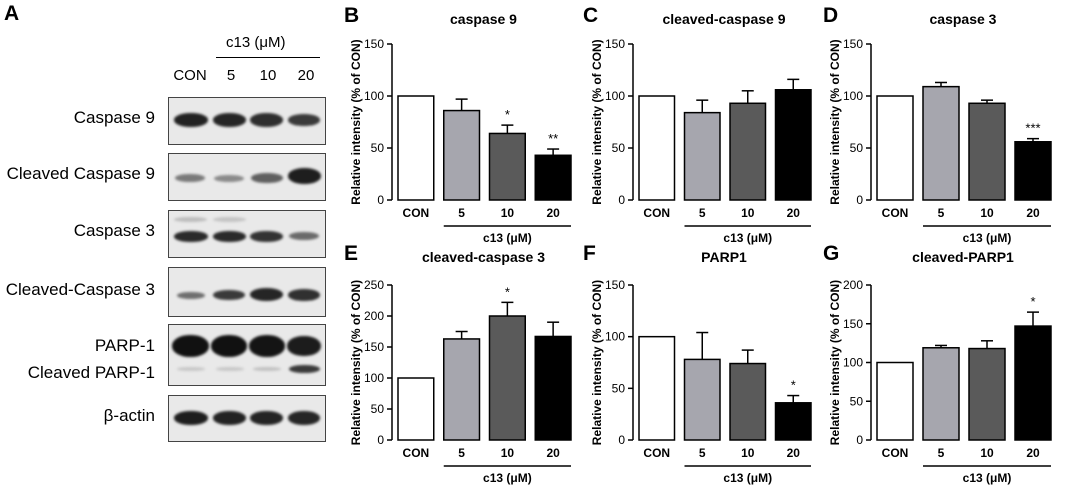  Describe the element at coordinates (114, 117) in the screenshot. I see `row-label-caspase-9: Caspase 9` at that location.